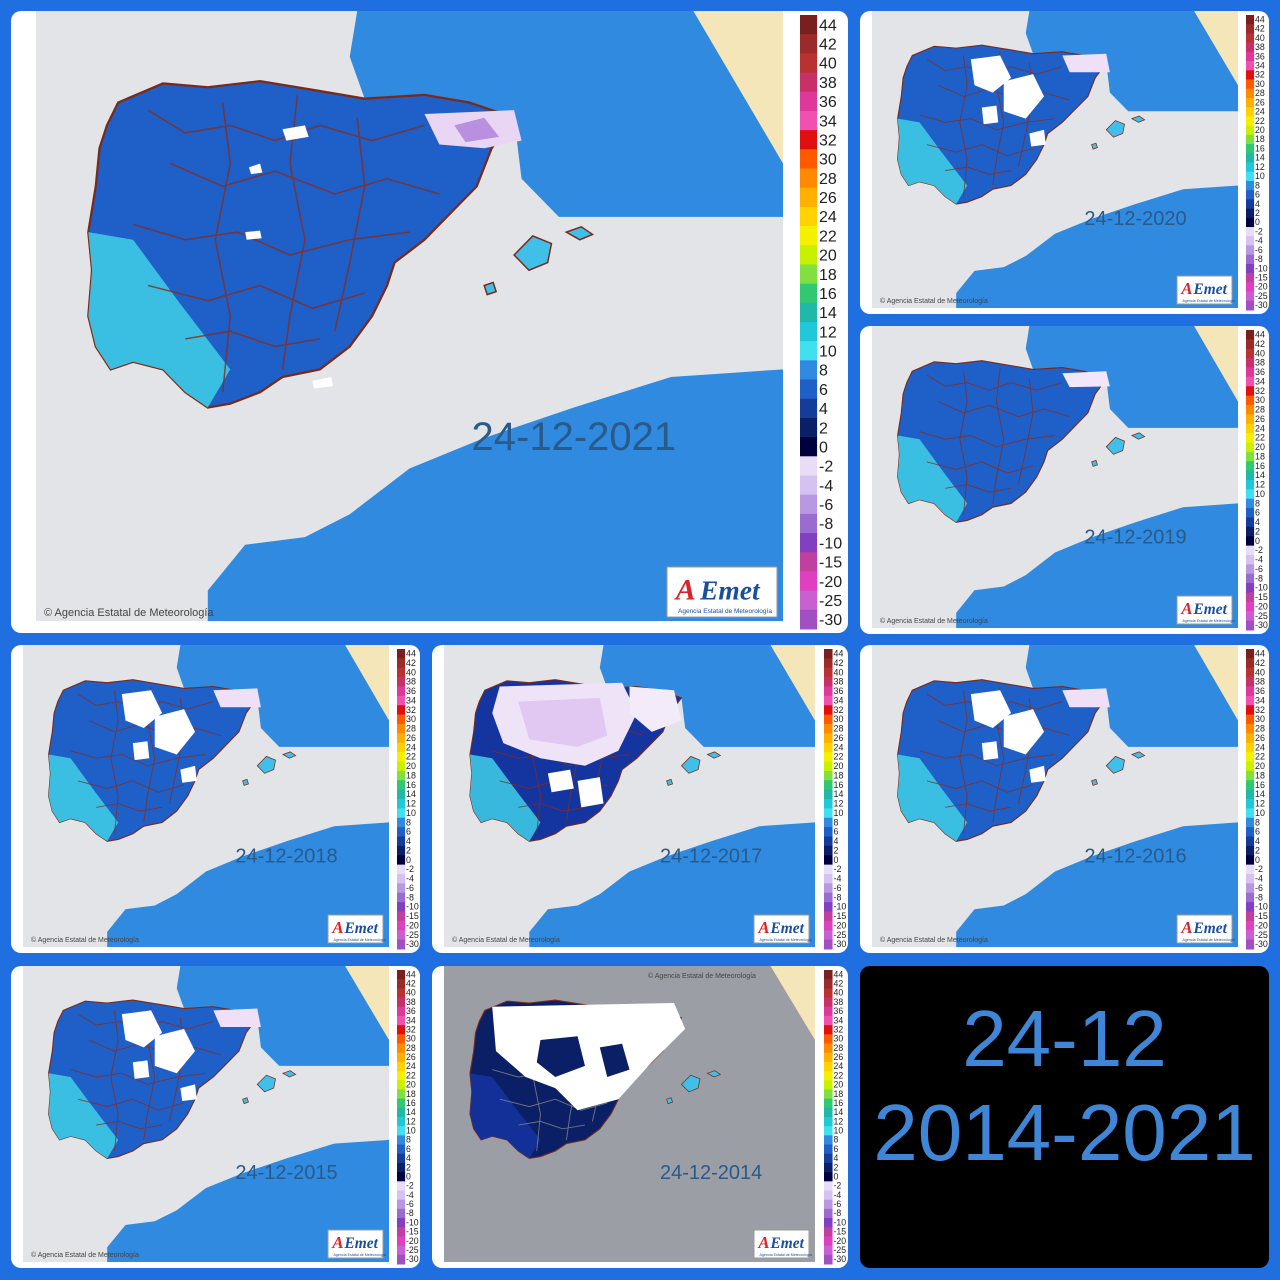  Describe the element at coordinates (1260, 19) in the screenshot. I see `legend-tick-label: 44` at that location.